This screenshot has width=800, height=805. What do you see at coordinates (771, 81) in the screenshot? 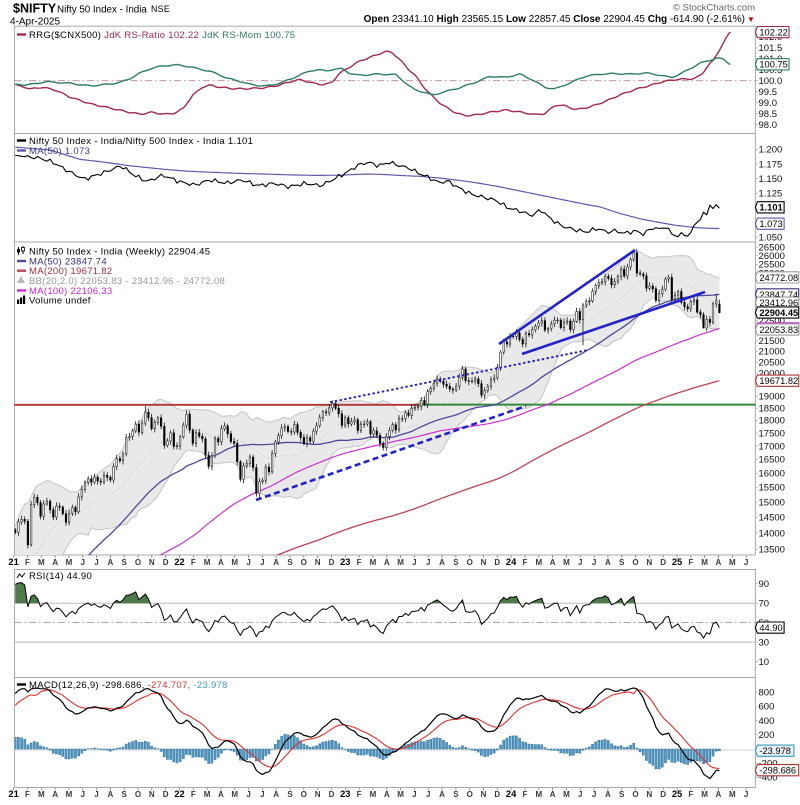
I see `svg-text: 100.0` at bounding box center [771, 81].